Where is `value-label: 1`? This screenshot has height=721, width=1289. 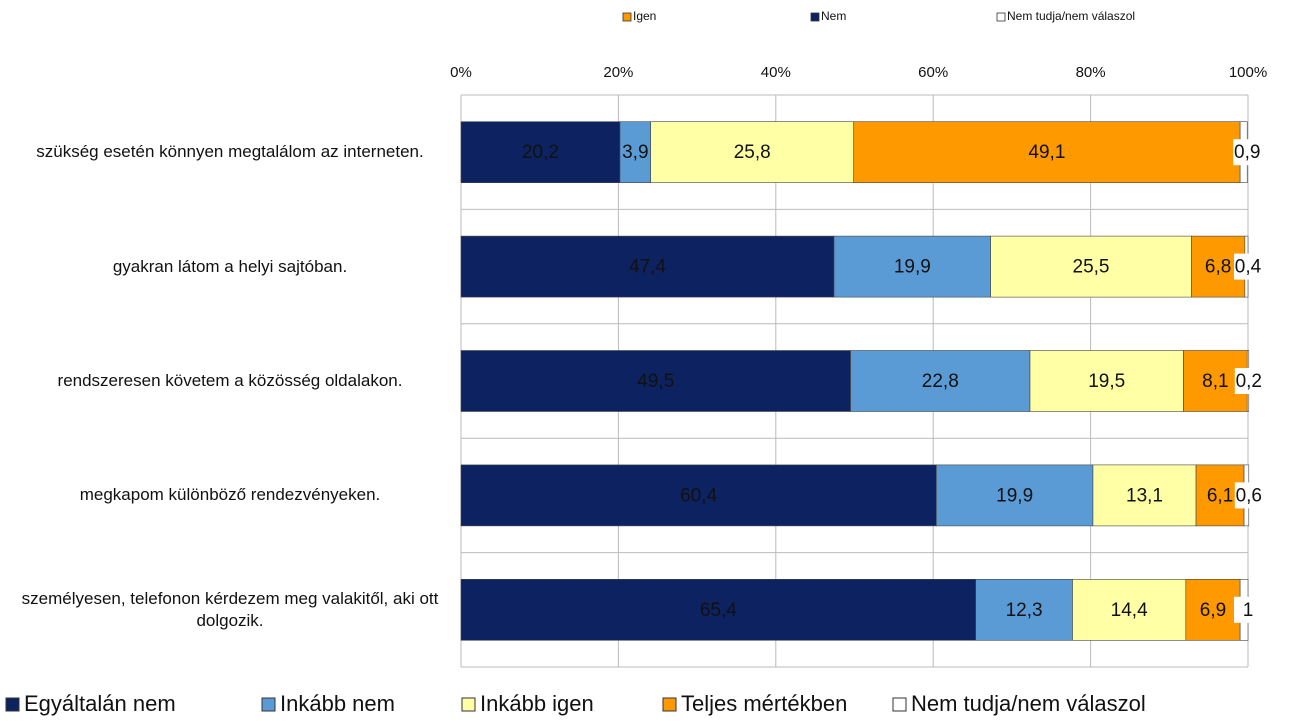
value-label: 1 is located at coordinates (1248, 610).